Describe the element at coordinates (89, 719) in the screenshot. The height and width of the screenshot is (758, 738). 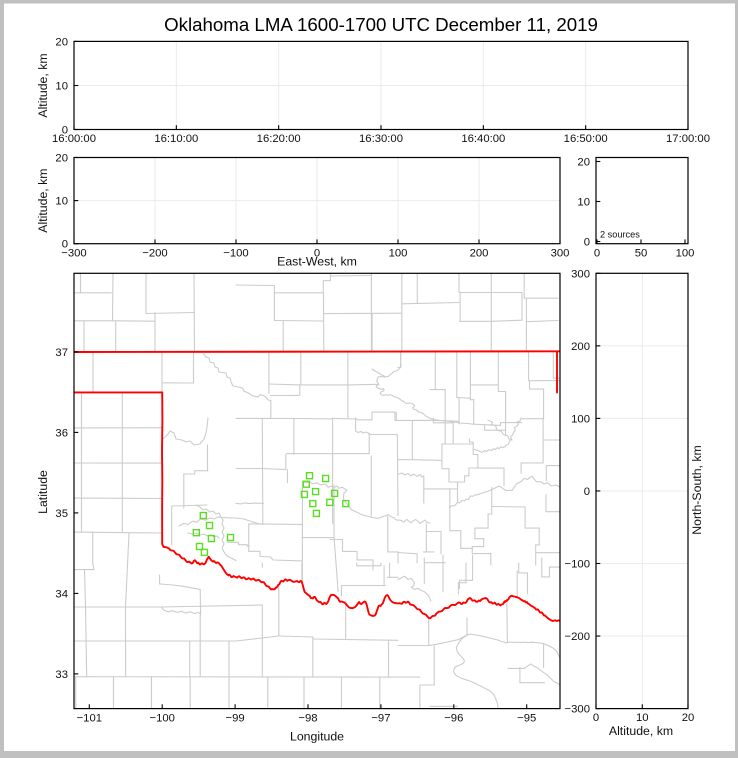
I see `svg-text: −101` at that location.